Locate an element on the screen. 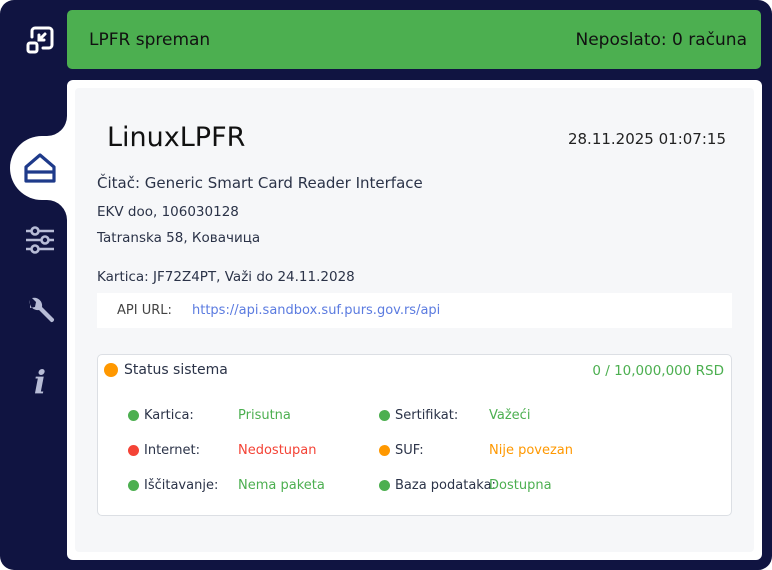 The width and height of the screenshot is (772, 570). status-value: Važeći is located at coordinates (510, 415).